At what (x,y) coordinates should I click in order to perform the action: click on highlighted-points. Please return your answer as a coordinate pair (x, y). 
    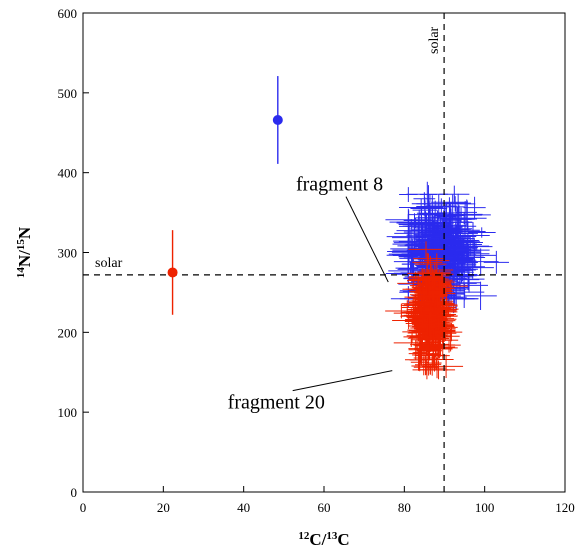
    Looking at the image, I should click on (225, 195).